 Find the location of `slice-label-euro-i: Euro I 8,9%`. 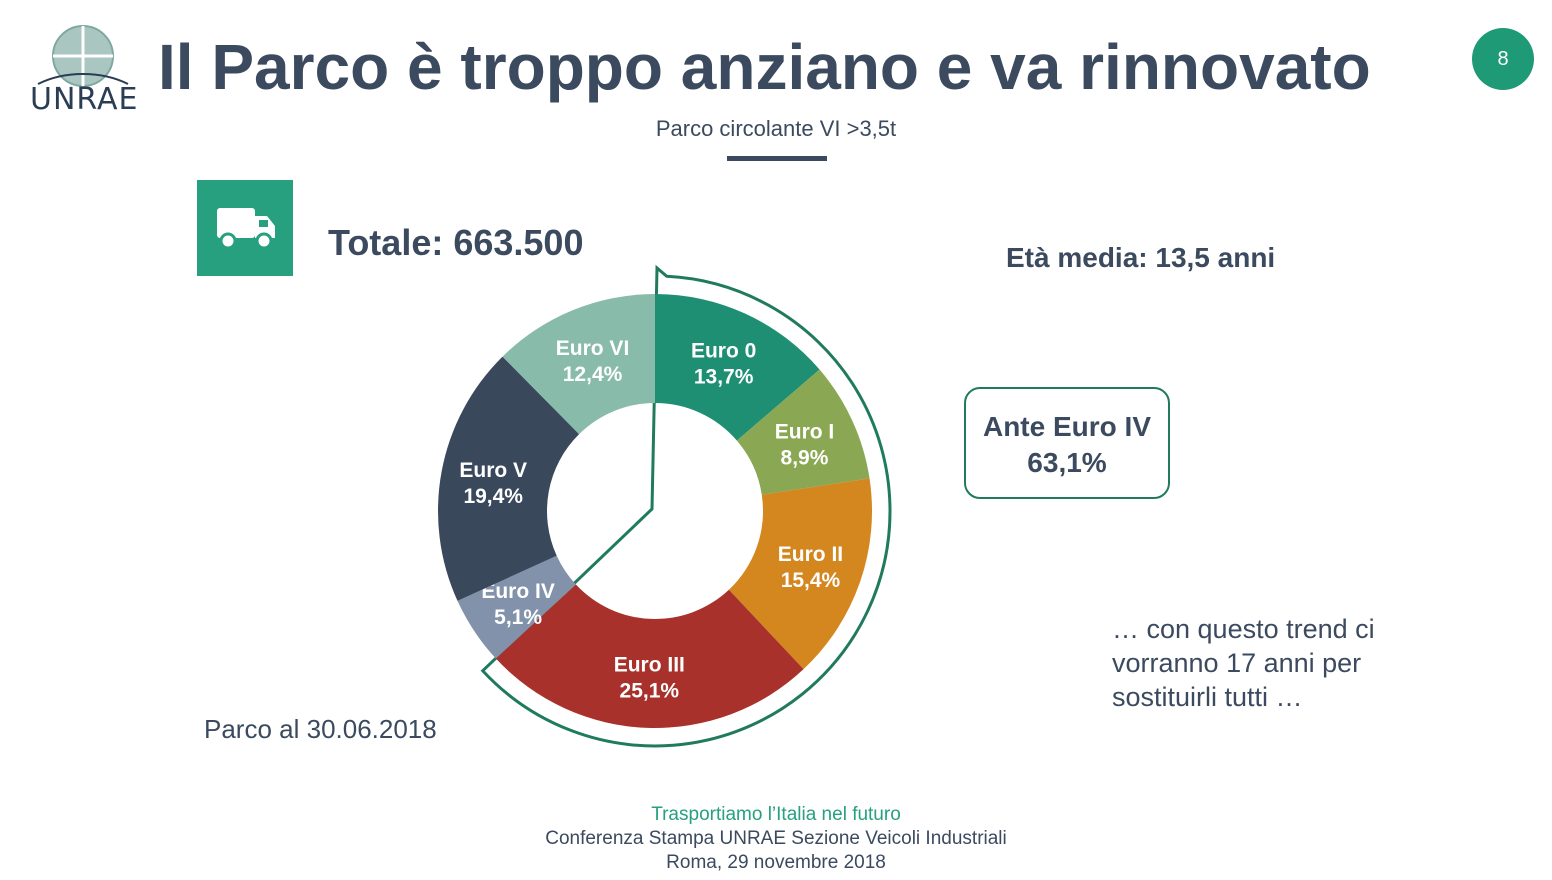

slice-label-euro-i: Euro I 8,9% is located at coordinates (805, 444).